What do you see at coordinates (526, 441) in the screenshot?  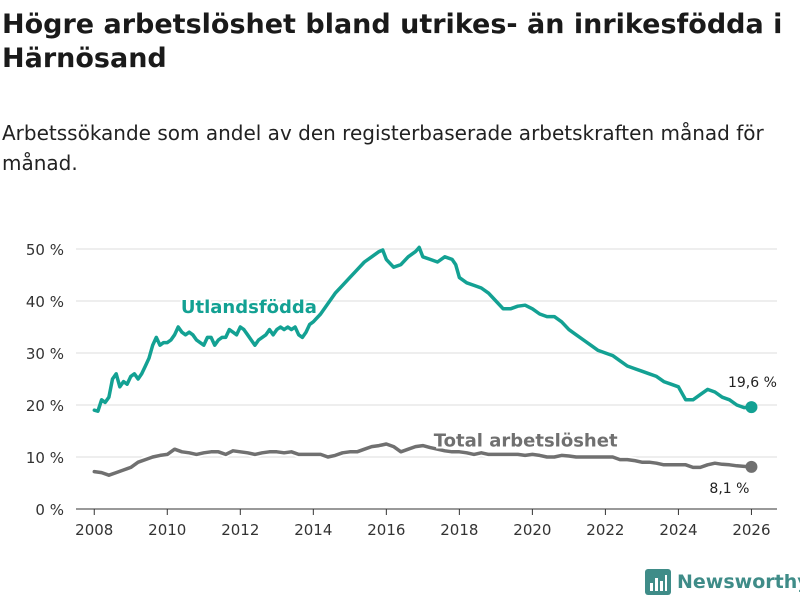 I see `series-total-label: Total arbetslöshet` at bounding box center [526, 441].